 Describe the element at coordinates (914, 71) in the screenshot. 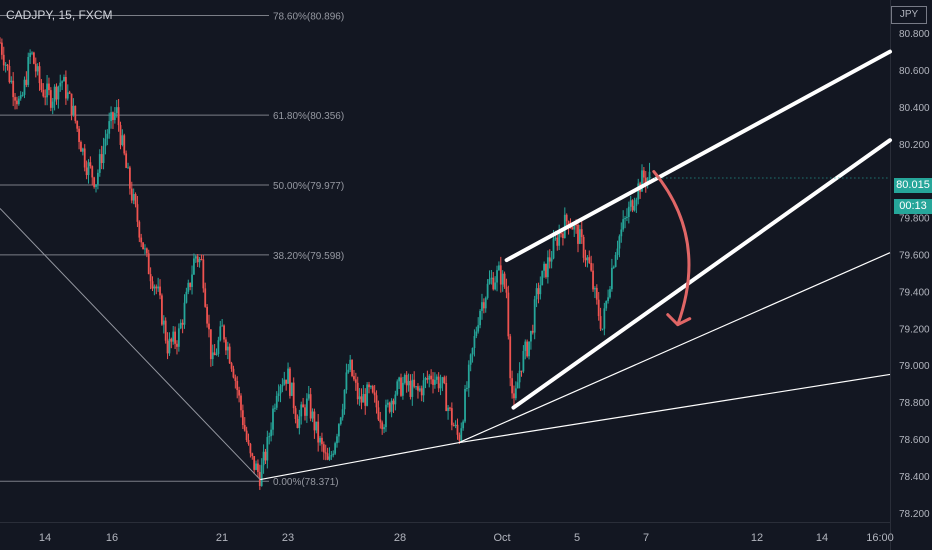

I see `y-tick-label: 80.600` at that location.